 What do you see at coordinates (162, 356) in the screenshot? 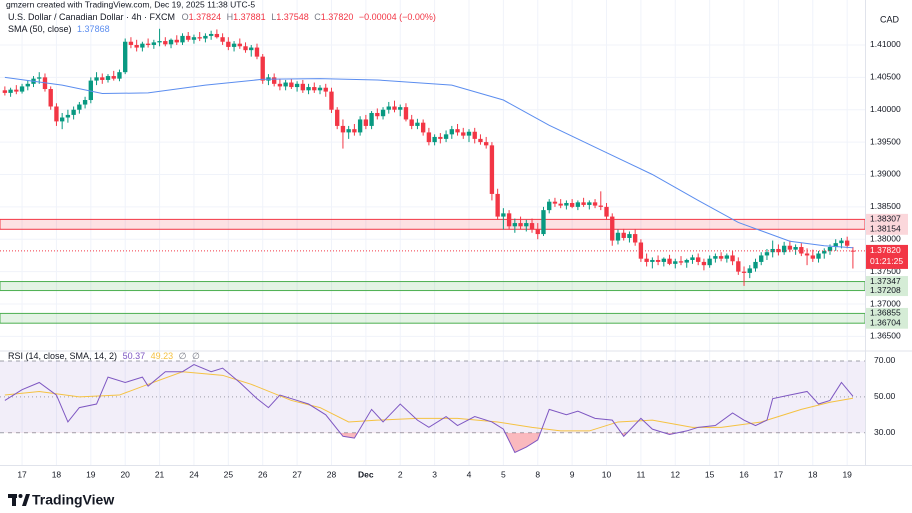
I see `rsi-ma-value: 49.23` at bounding box center [162, 356].